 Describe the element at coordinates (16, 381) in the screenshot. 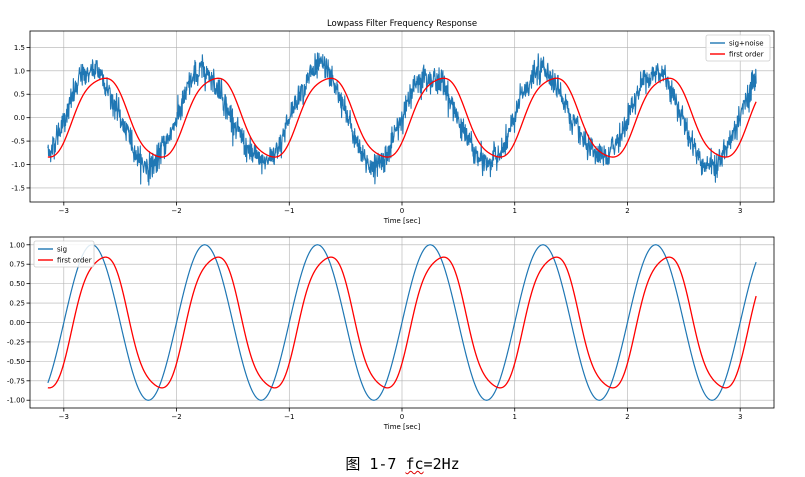

I see `y-tick-label: -0.75` at that location.